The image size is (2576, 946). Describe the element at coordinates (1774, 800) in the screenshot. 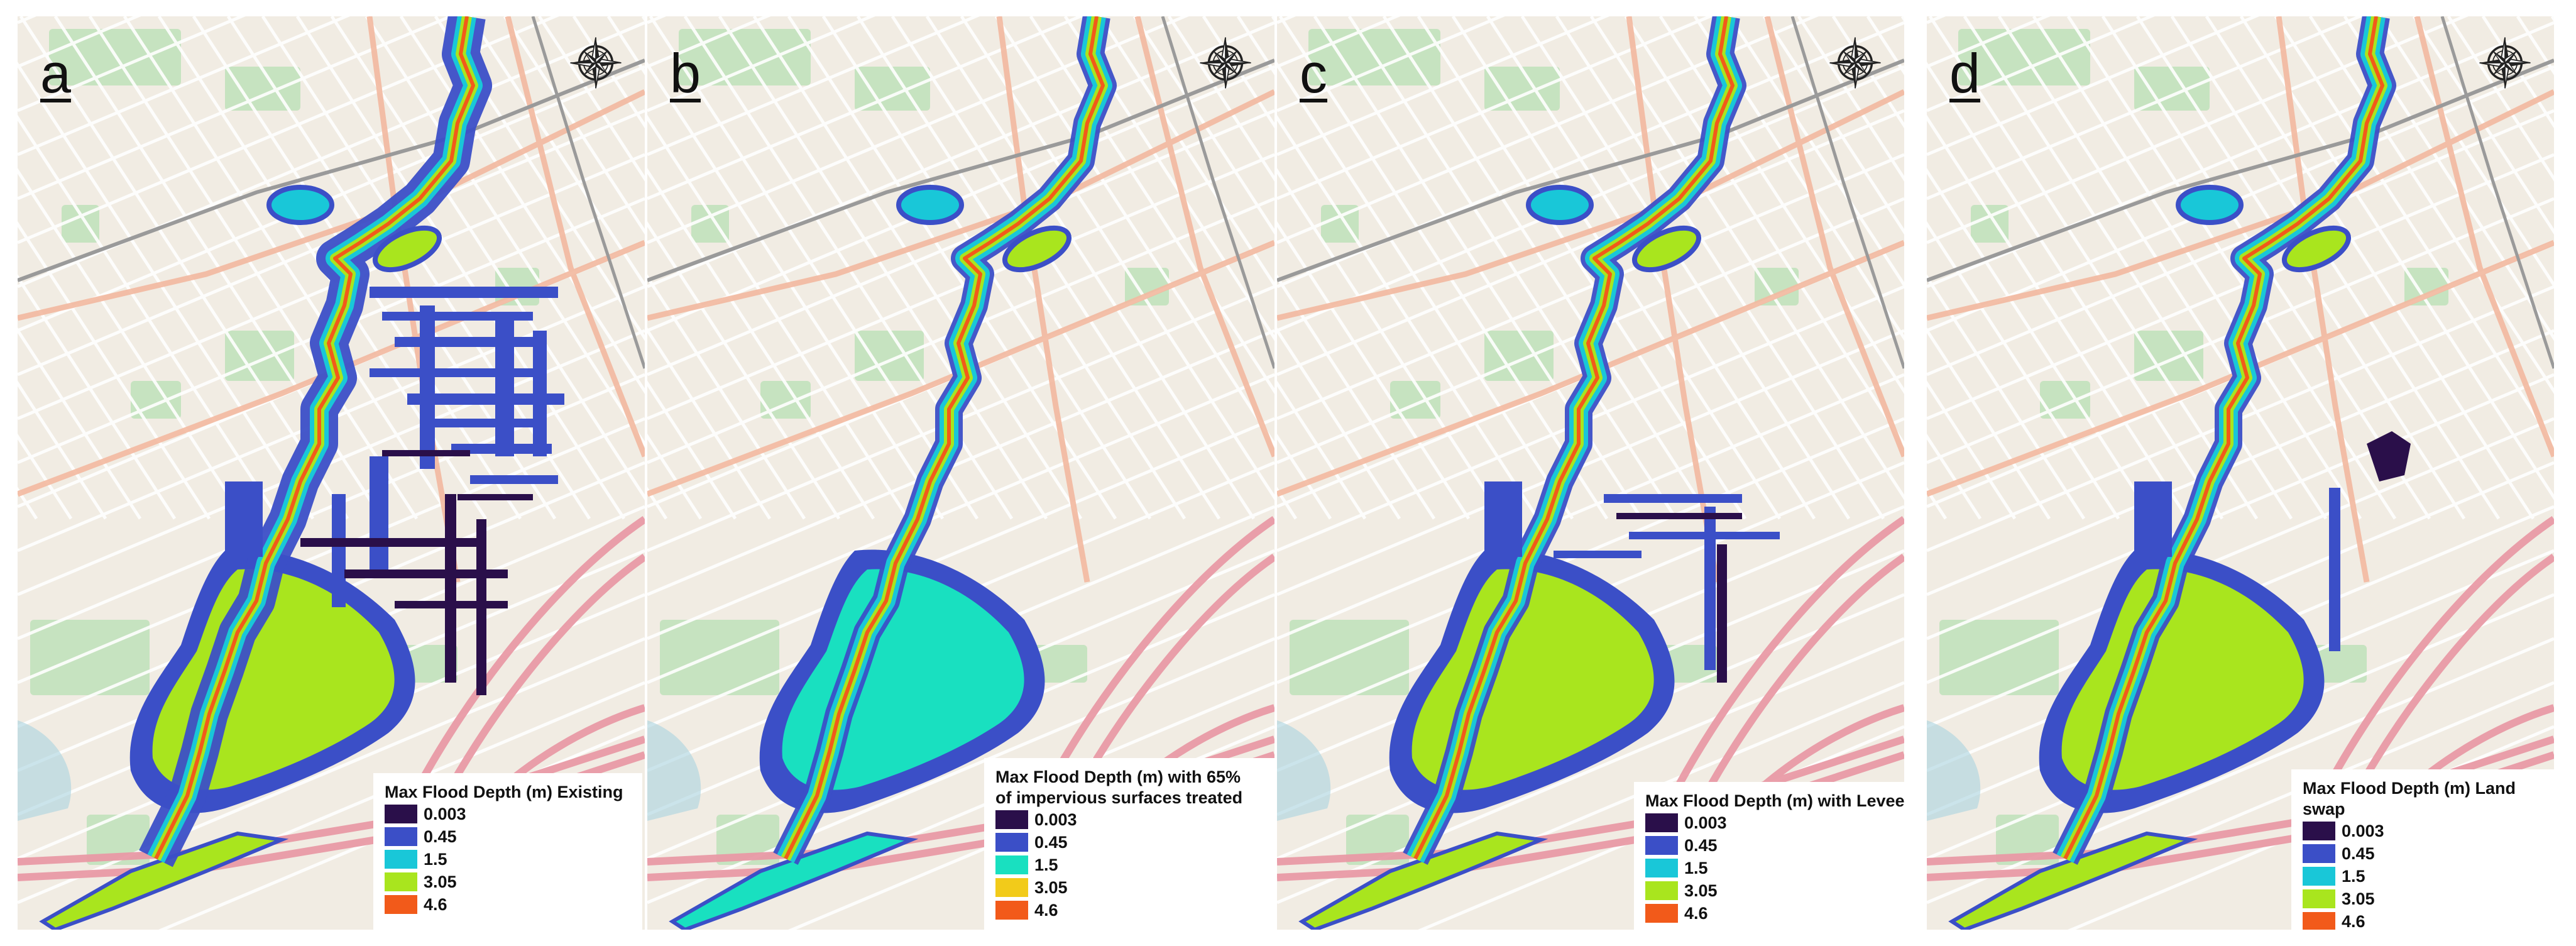

I see `legend-title-c: Max Flood Depth (m) with Levee` at that location.